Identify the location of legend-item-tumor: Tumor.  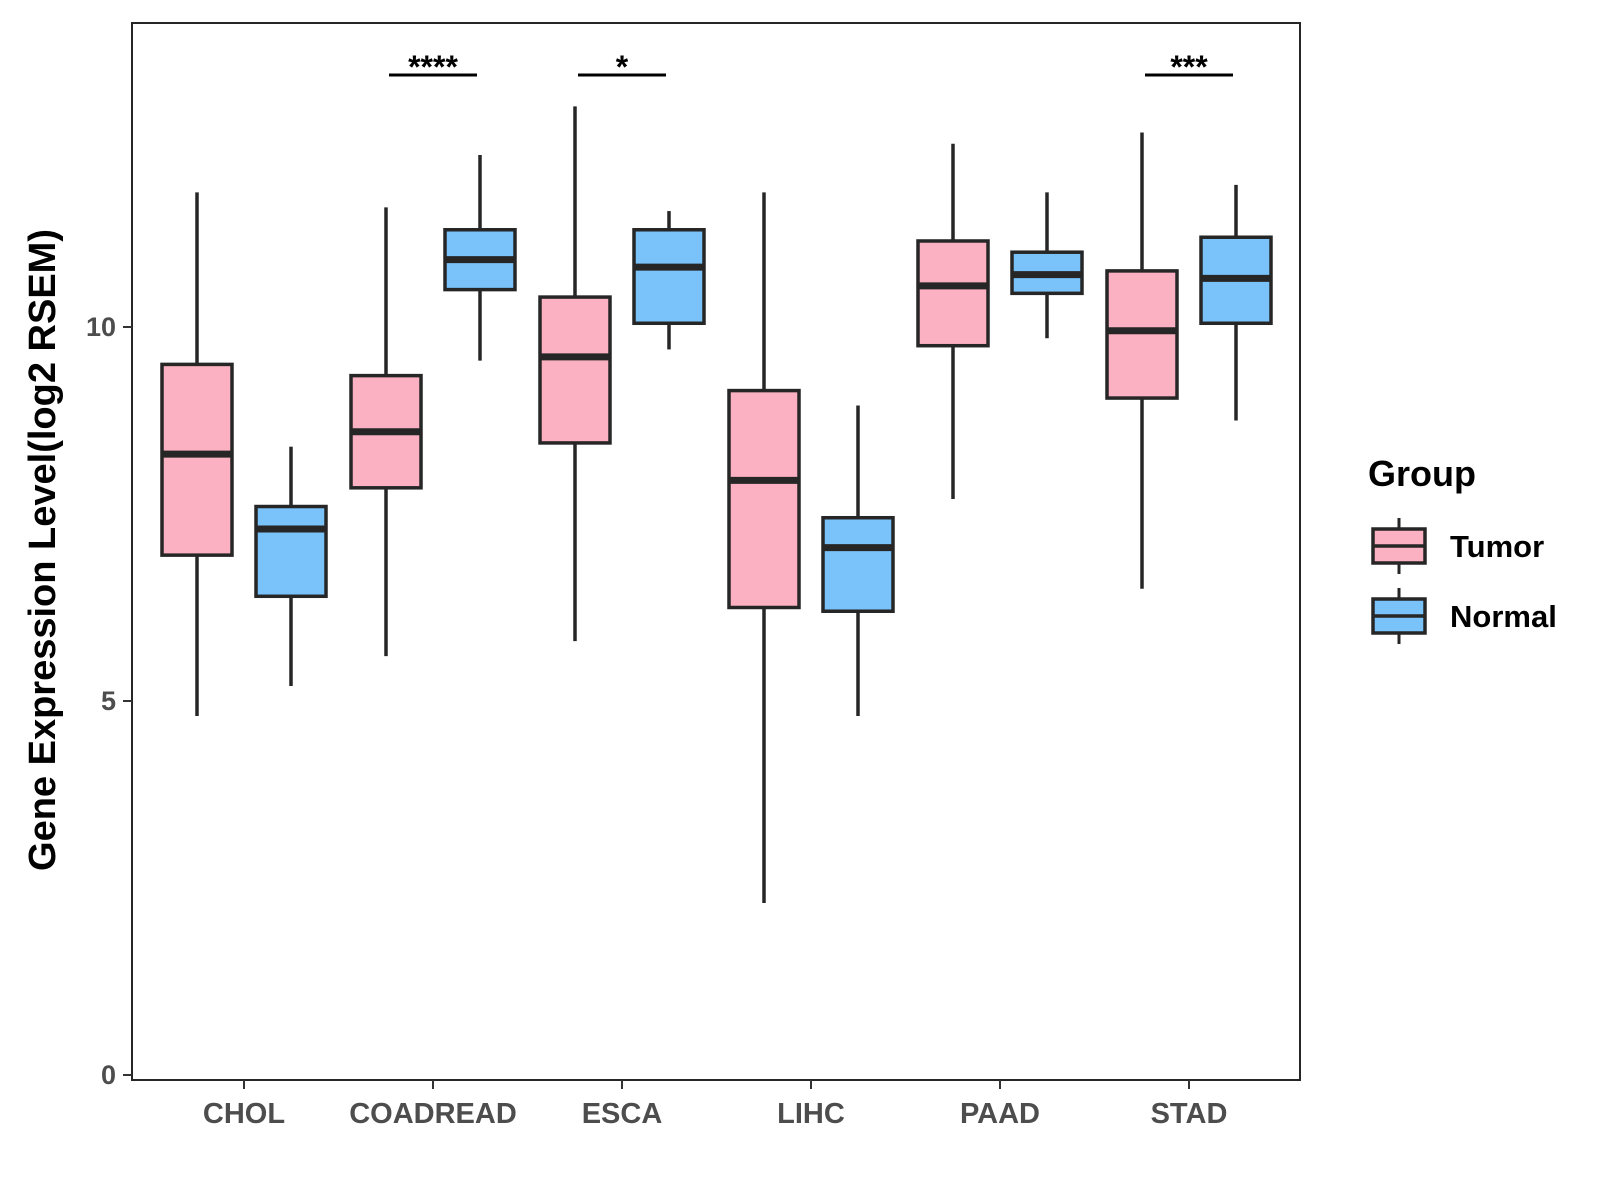
(1457, 546).